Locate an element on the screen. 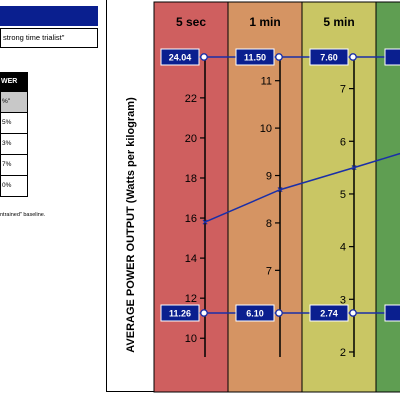 The height and width of the screenshot is (400, 400). max-value-label: 11.50 is located at coordinates (255, 58).